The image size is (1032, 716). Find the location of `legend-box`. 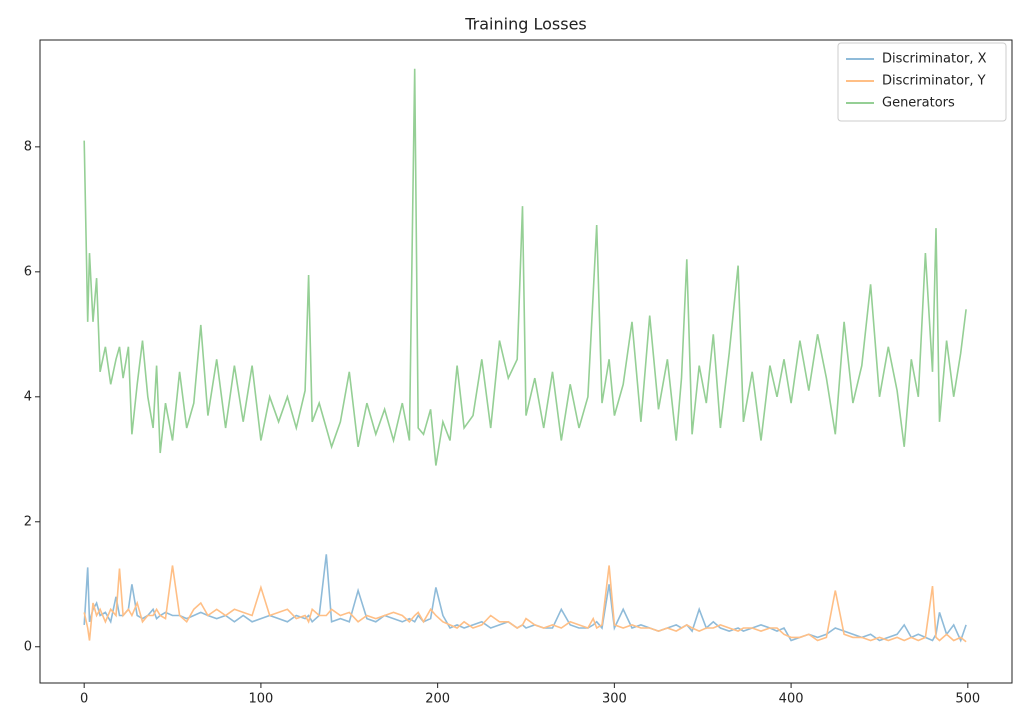

legend-box is located at coordinates (922, 82).